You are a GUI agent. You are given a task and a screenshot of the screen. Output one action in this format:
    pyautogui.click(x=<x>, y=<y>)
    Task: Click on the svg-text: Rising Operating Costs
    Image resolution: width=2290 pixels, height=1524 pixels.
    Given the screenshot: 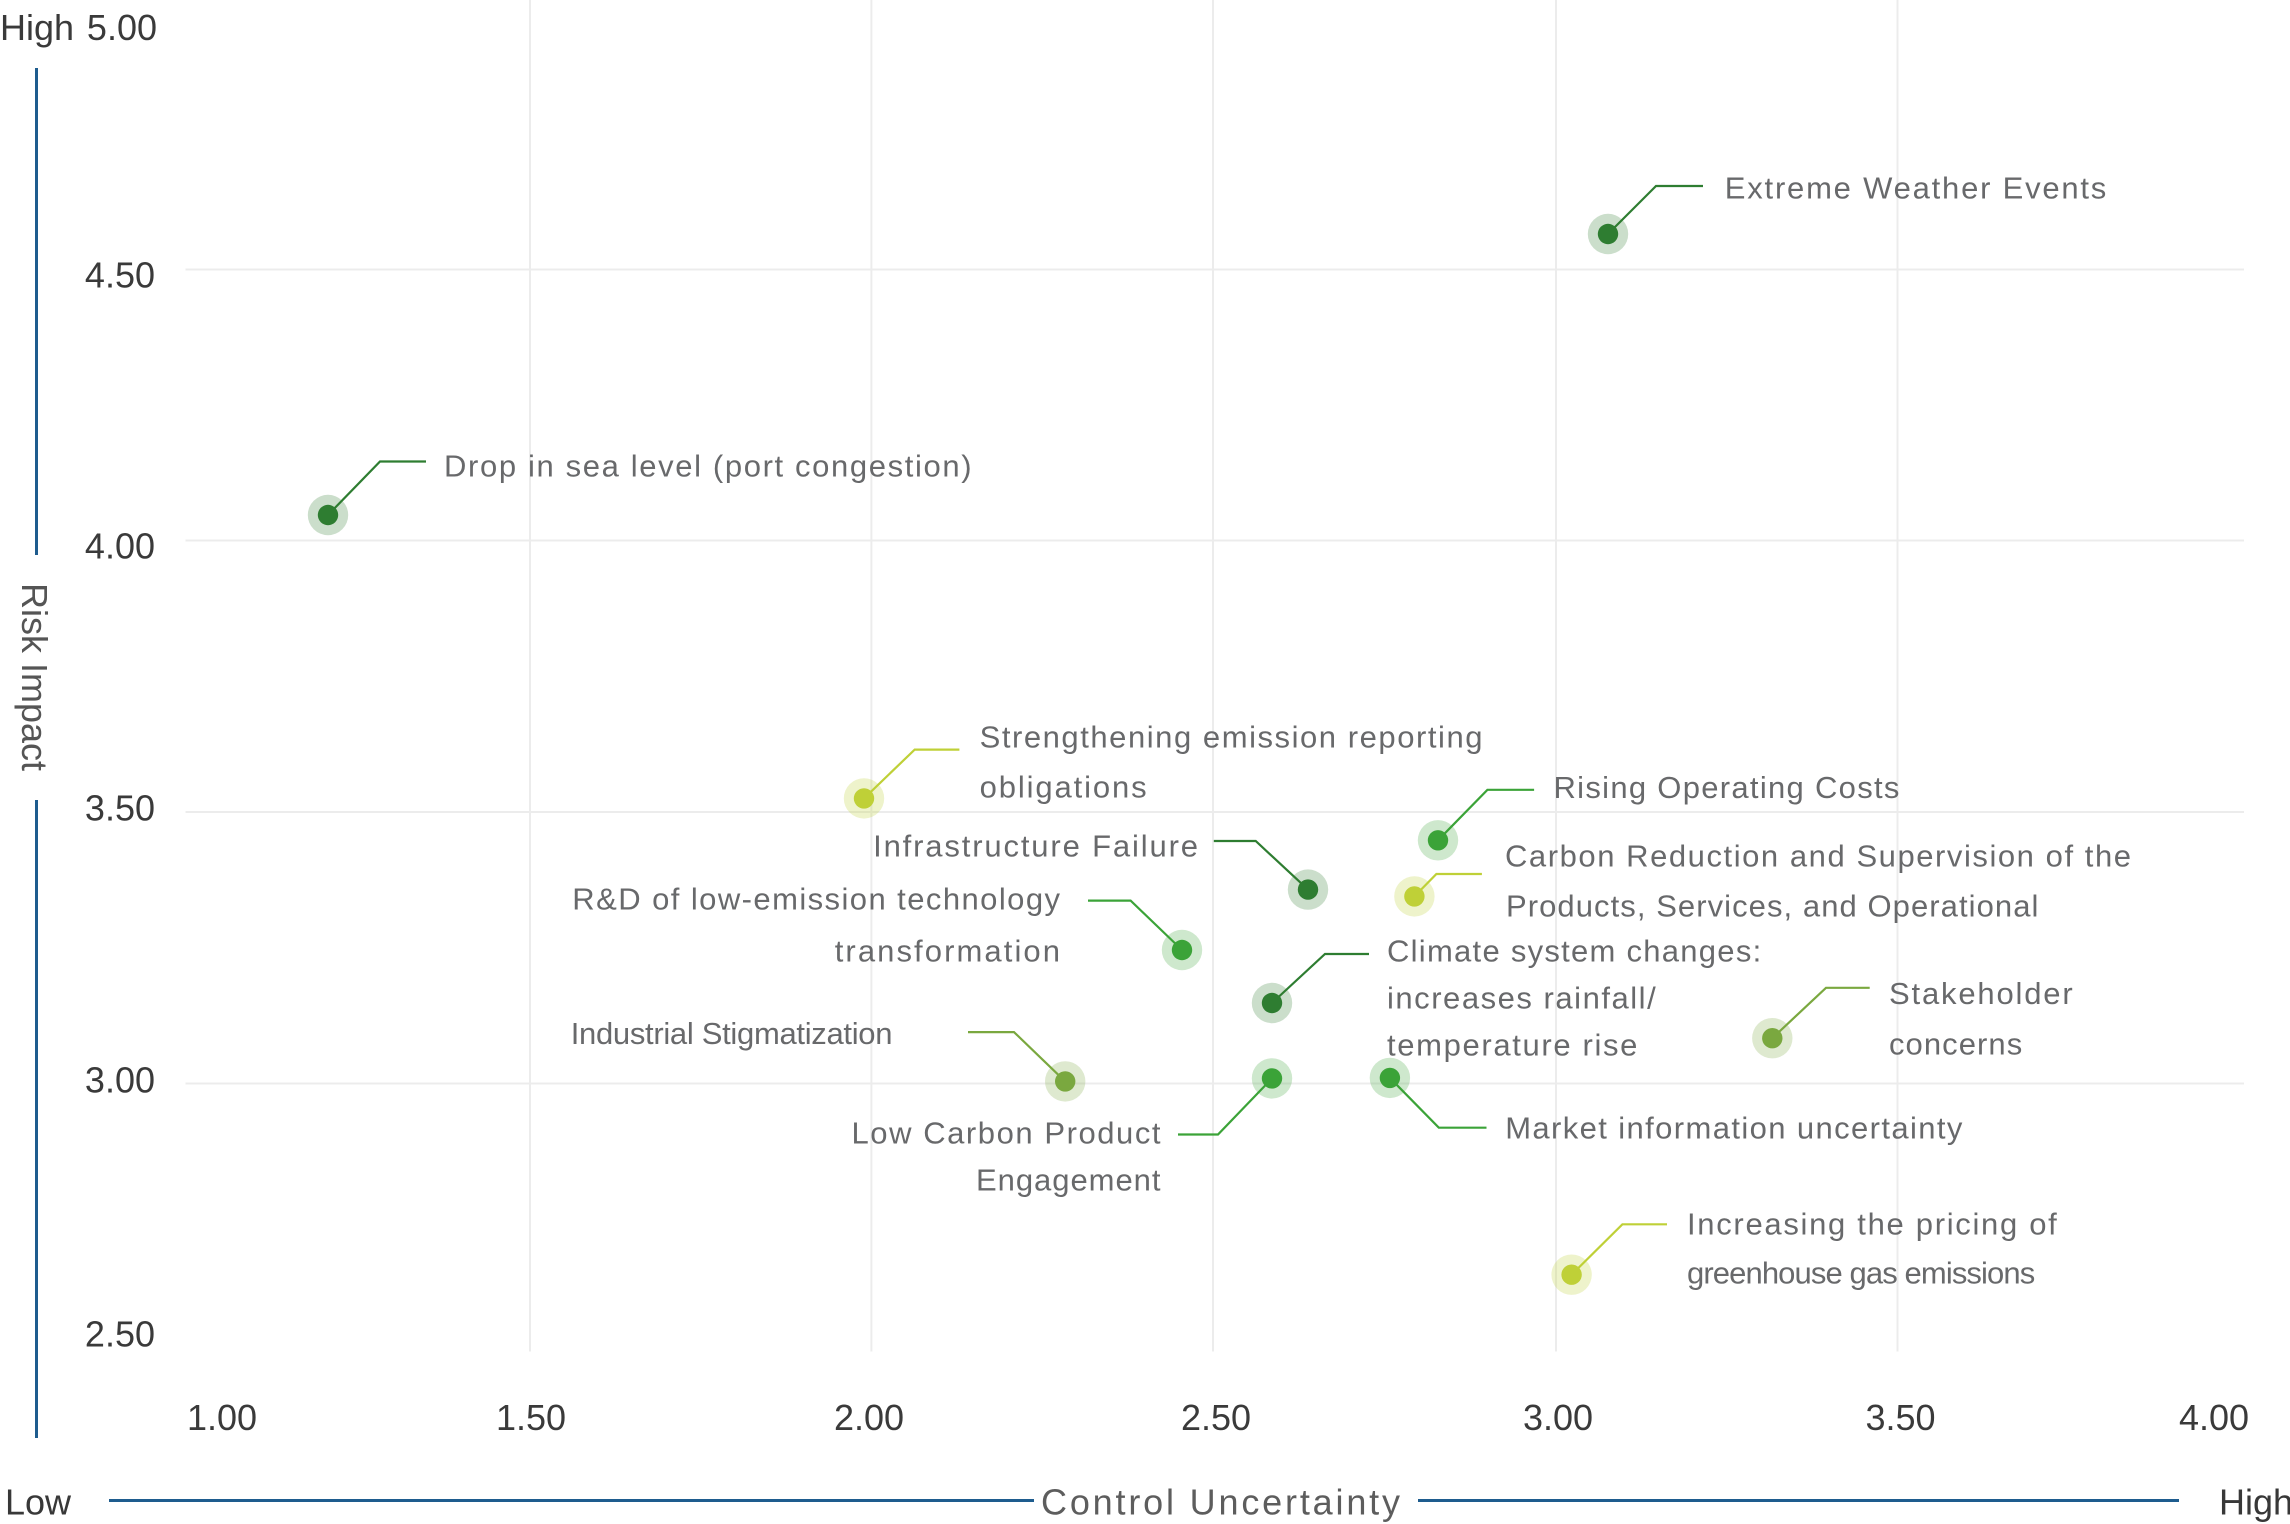 What is the action you would take?
    pyautogui.click(x=1727, y=787)
    